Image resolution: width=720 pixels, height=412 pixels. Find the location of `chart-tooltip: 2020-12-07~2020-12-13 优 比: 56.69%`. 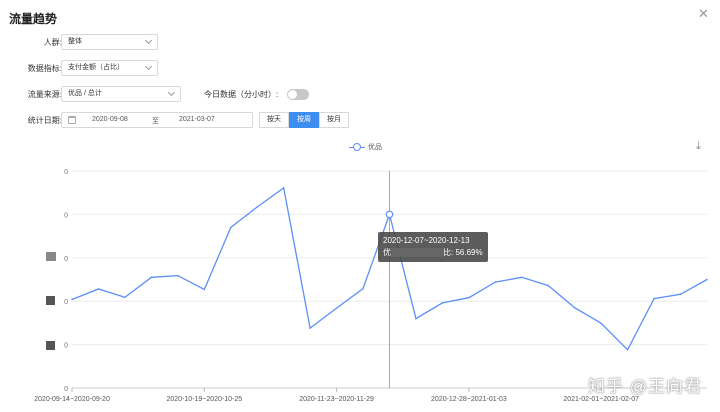

chart-tooltip: 2020-12-07~2020-12-13 优 比: 56.69% is located at coordinates (433, 247).